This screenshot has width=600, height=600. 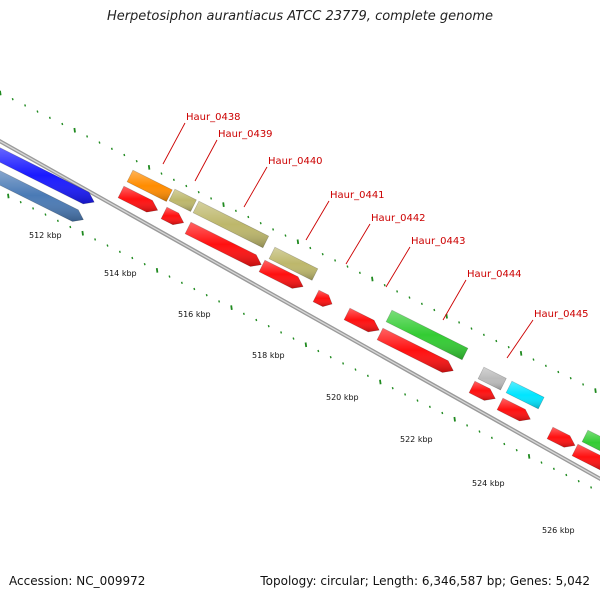 I want to click on gene-label-haur-0443: Haur_0443, so click(x=438, y=241).